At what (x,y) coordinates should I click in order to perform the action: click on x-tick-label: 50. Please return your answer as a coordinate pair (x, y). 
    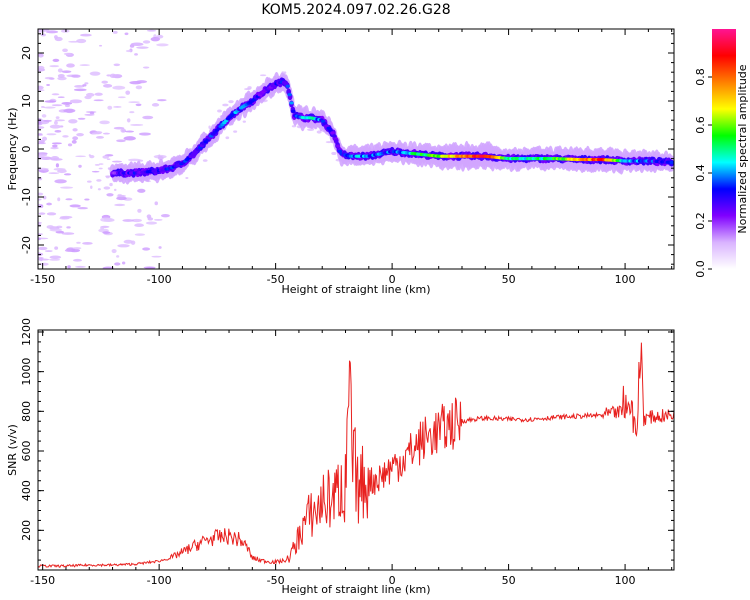
    Looking at the image, I should click on (509, 580).